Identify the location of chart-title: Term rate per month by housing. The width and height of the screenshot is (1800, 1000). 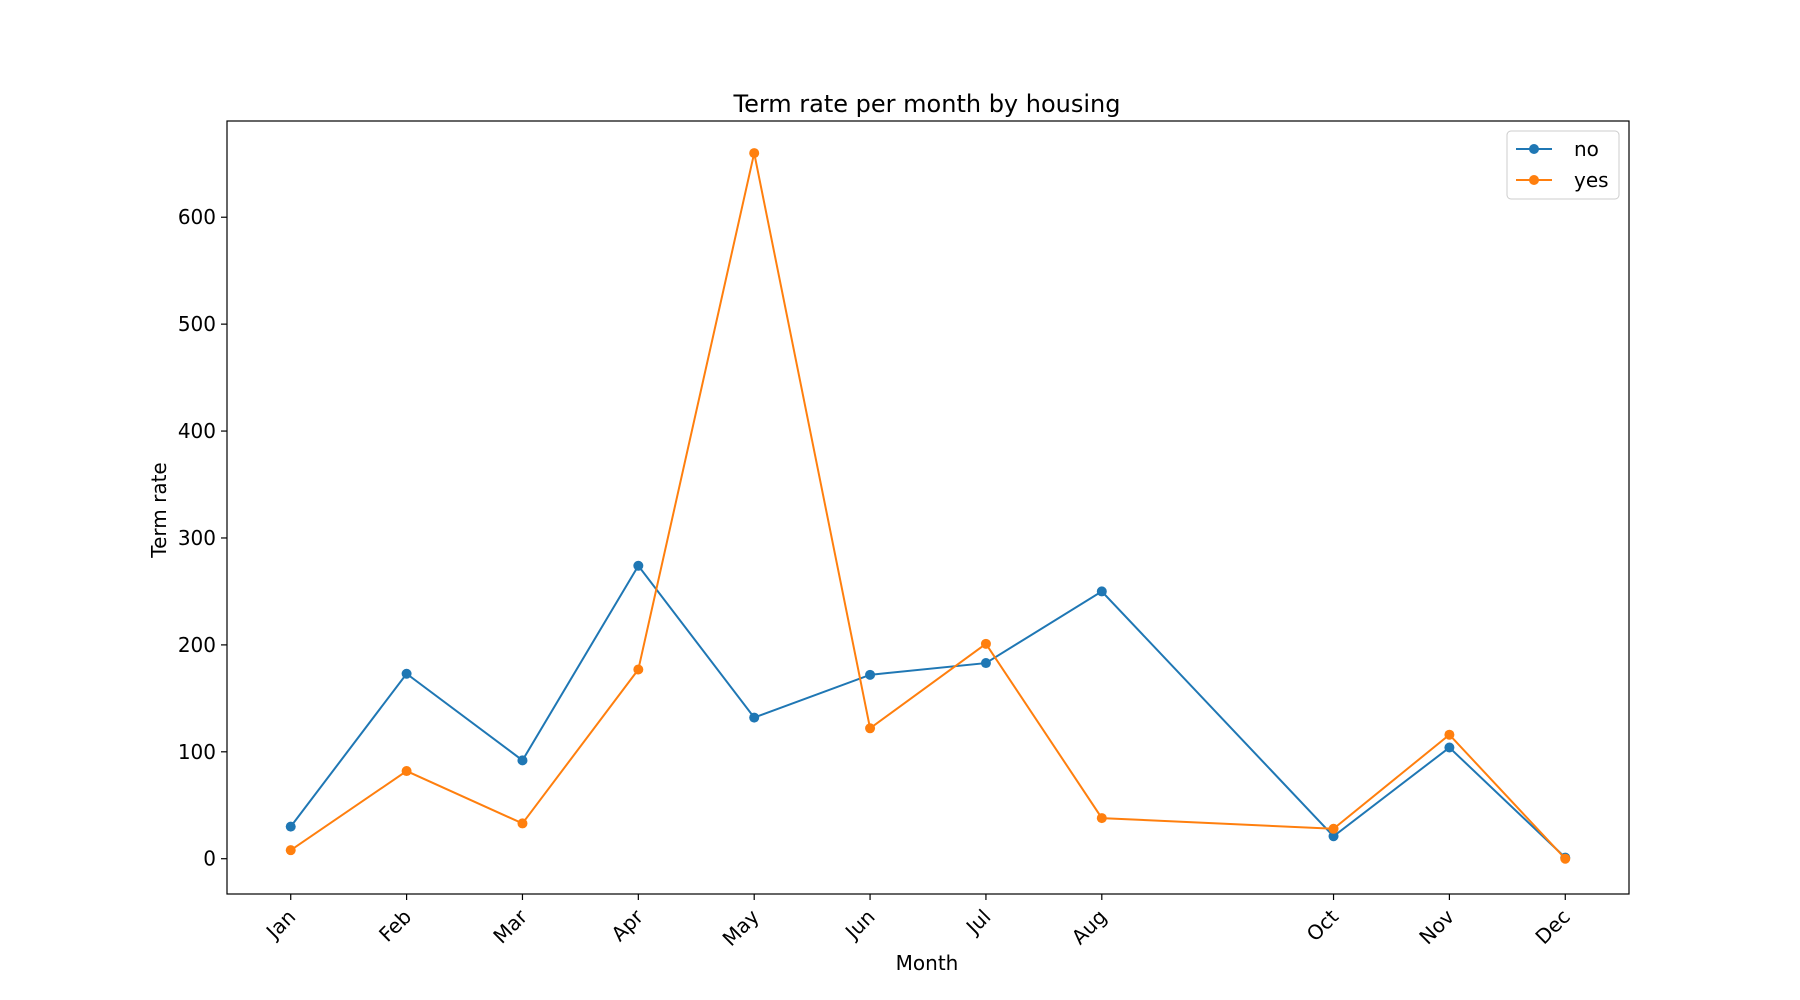
(927, 104).